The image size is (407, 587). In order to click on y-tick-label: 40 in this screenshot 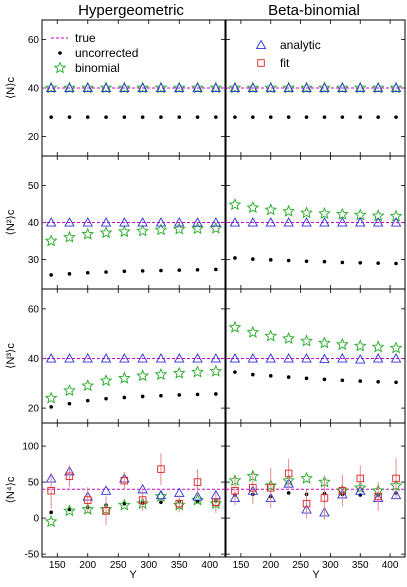, I will do `click(34, 359)`.